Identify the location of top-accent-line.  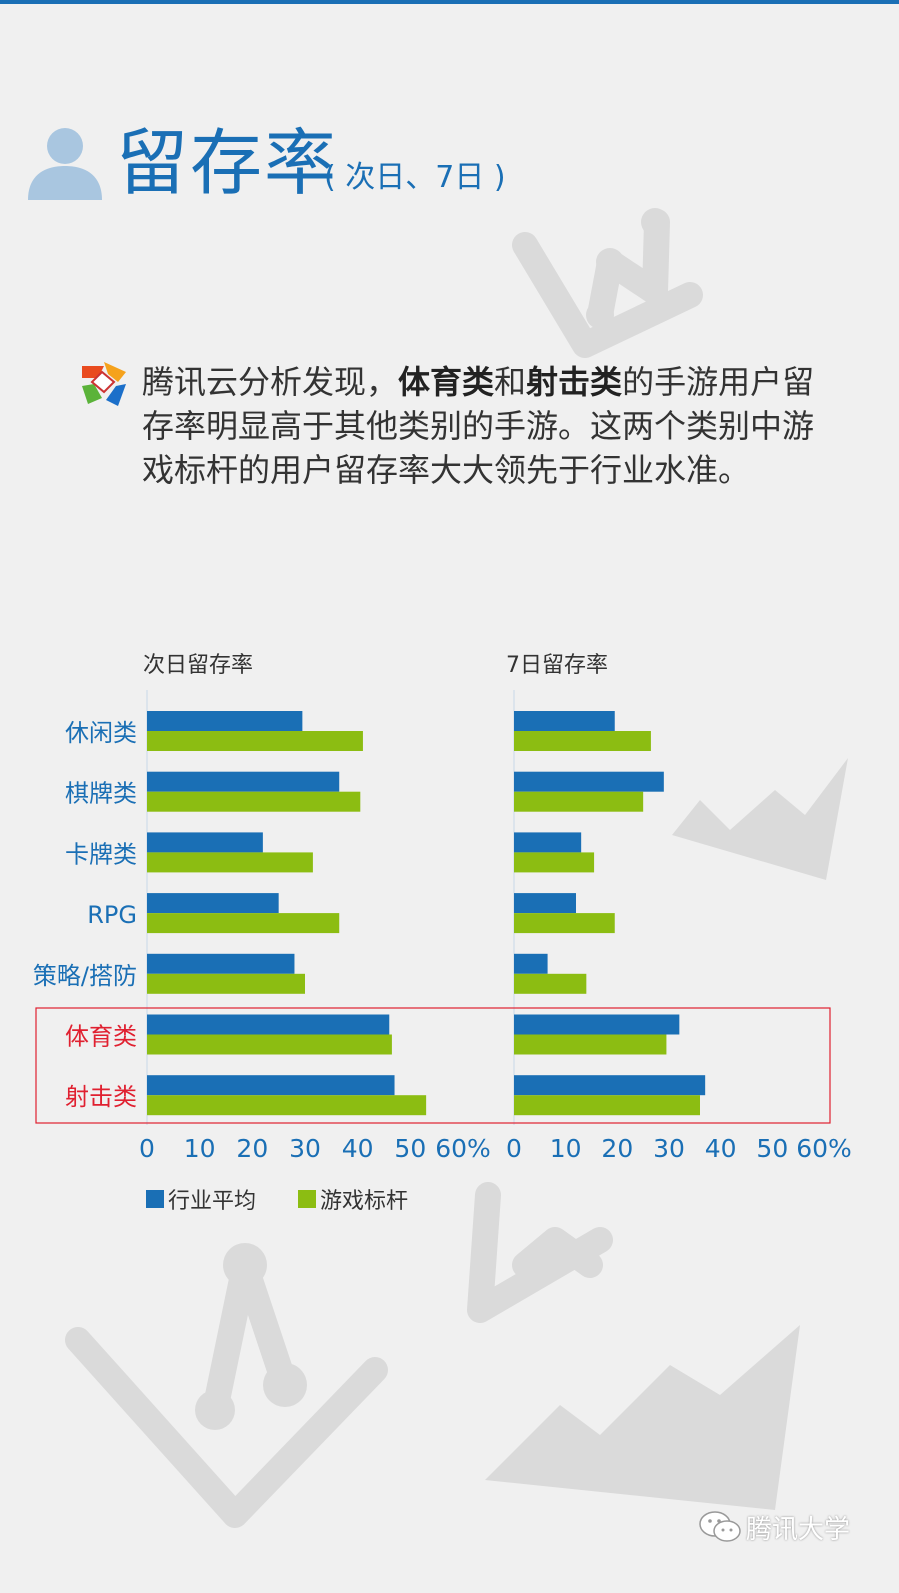
(449, 2).